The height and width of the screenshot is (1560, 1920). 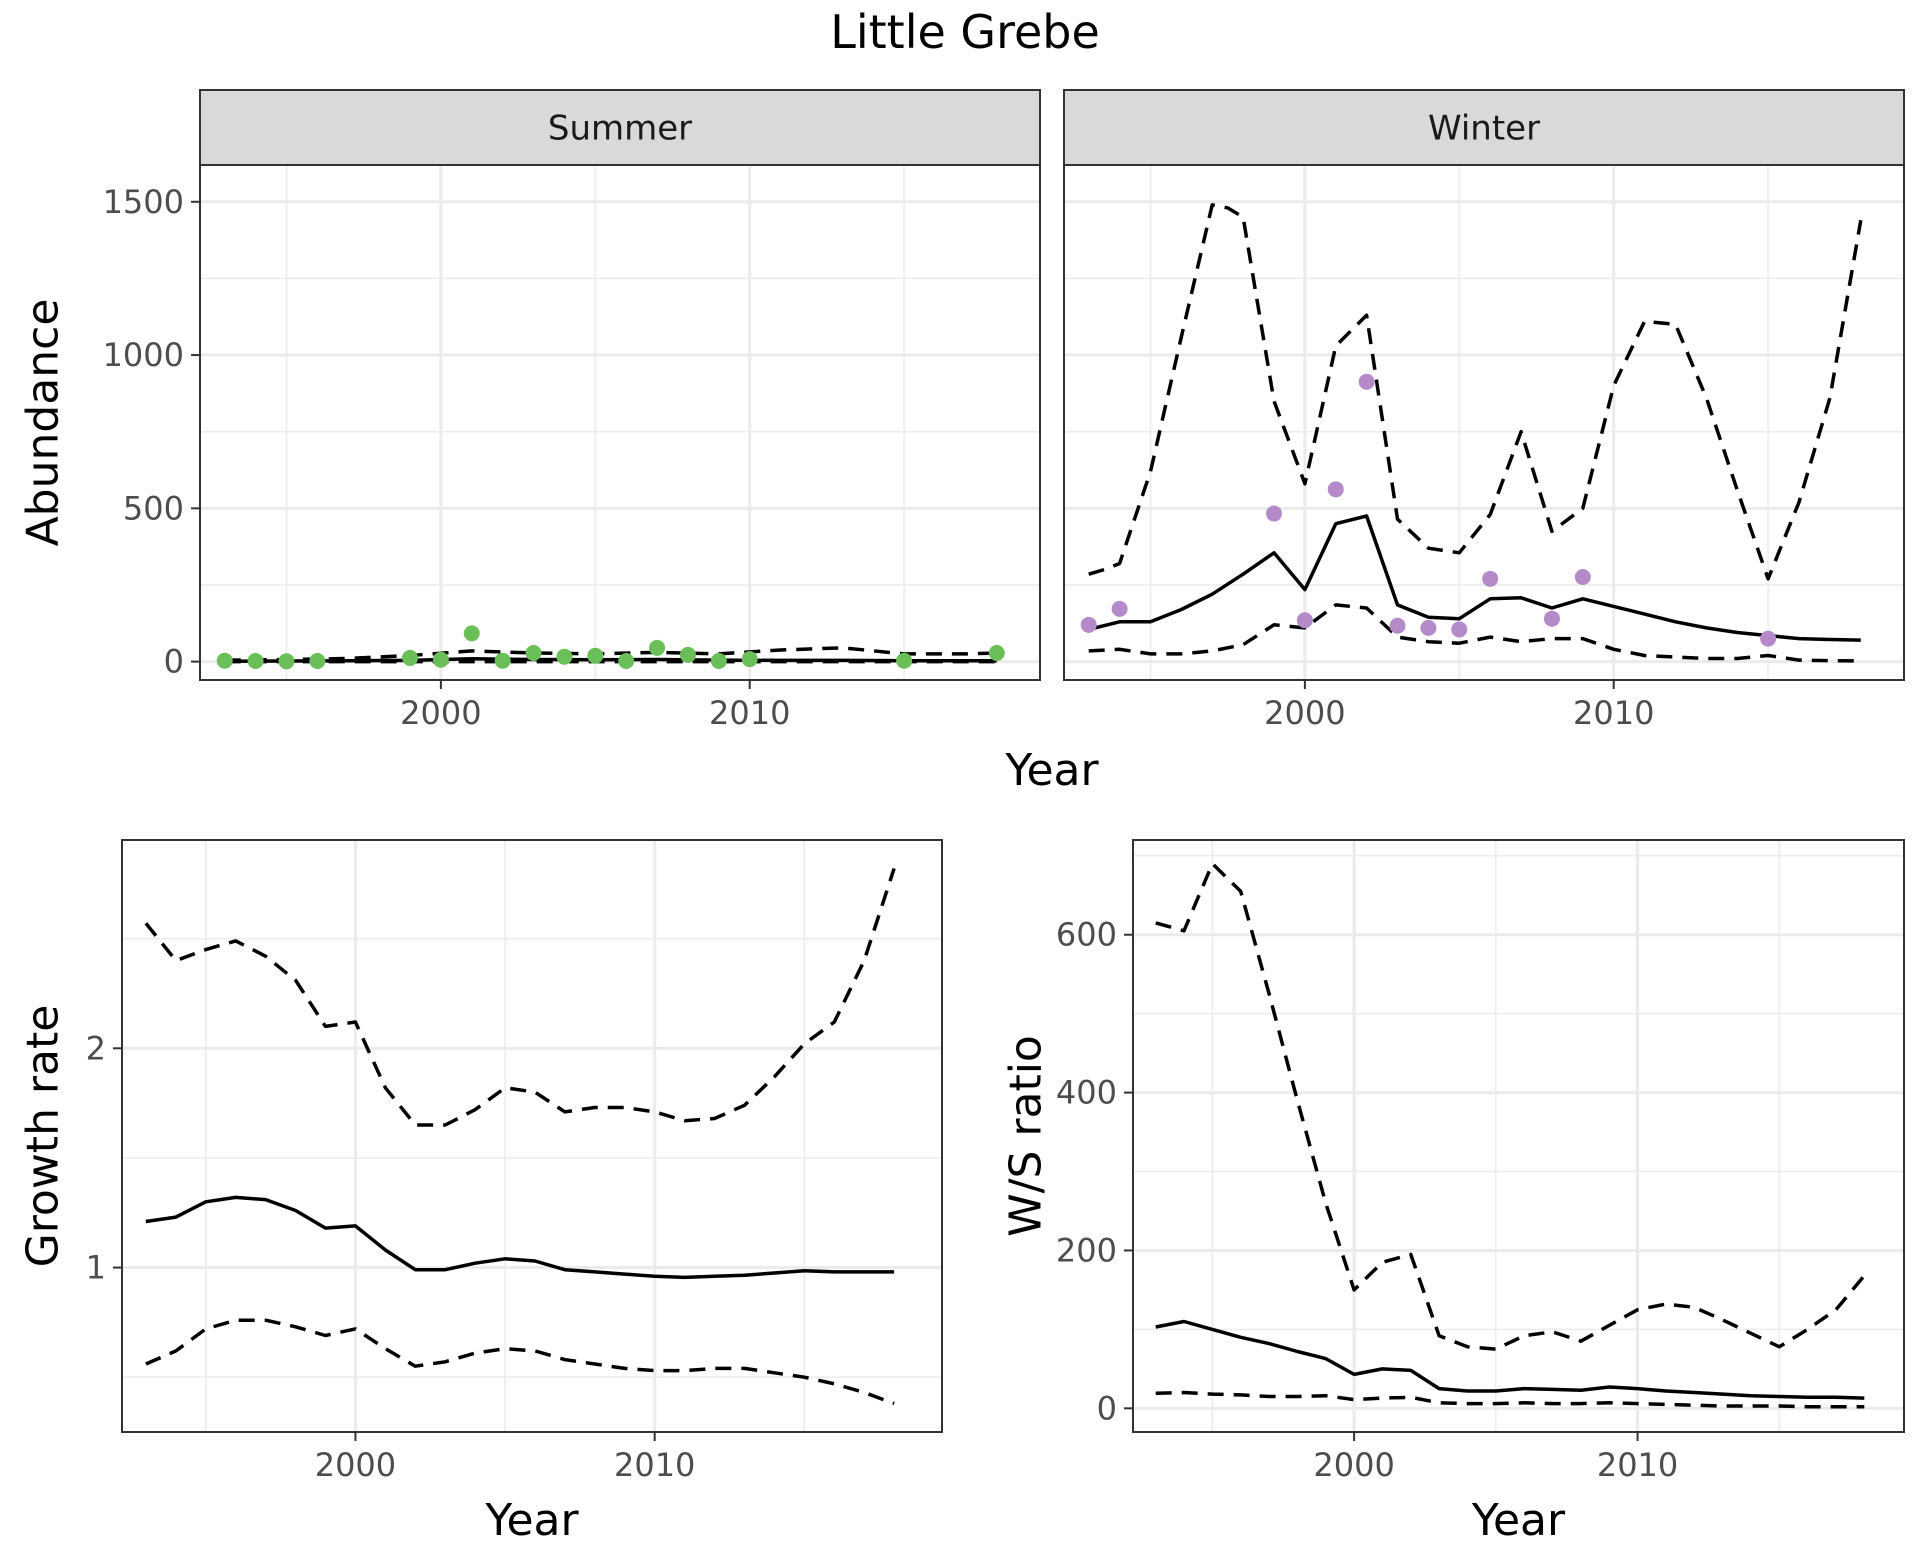 I want to click on y-tick-label: 600, so click(x=1086, y=935).